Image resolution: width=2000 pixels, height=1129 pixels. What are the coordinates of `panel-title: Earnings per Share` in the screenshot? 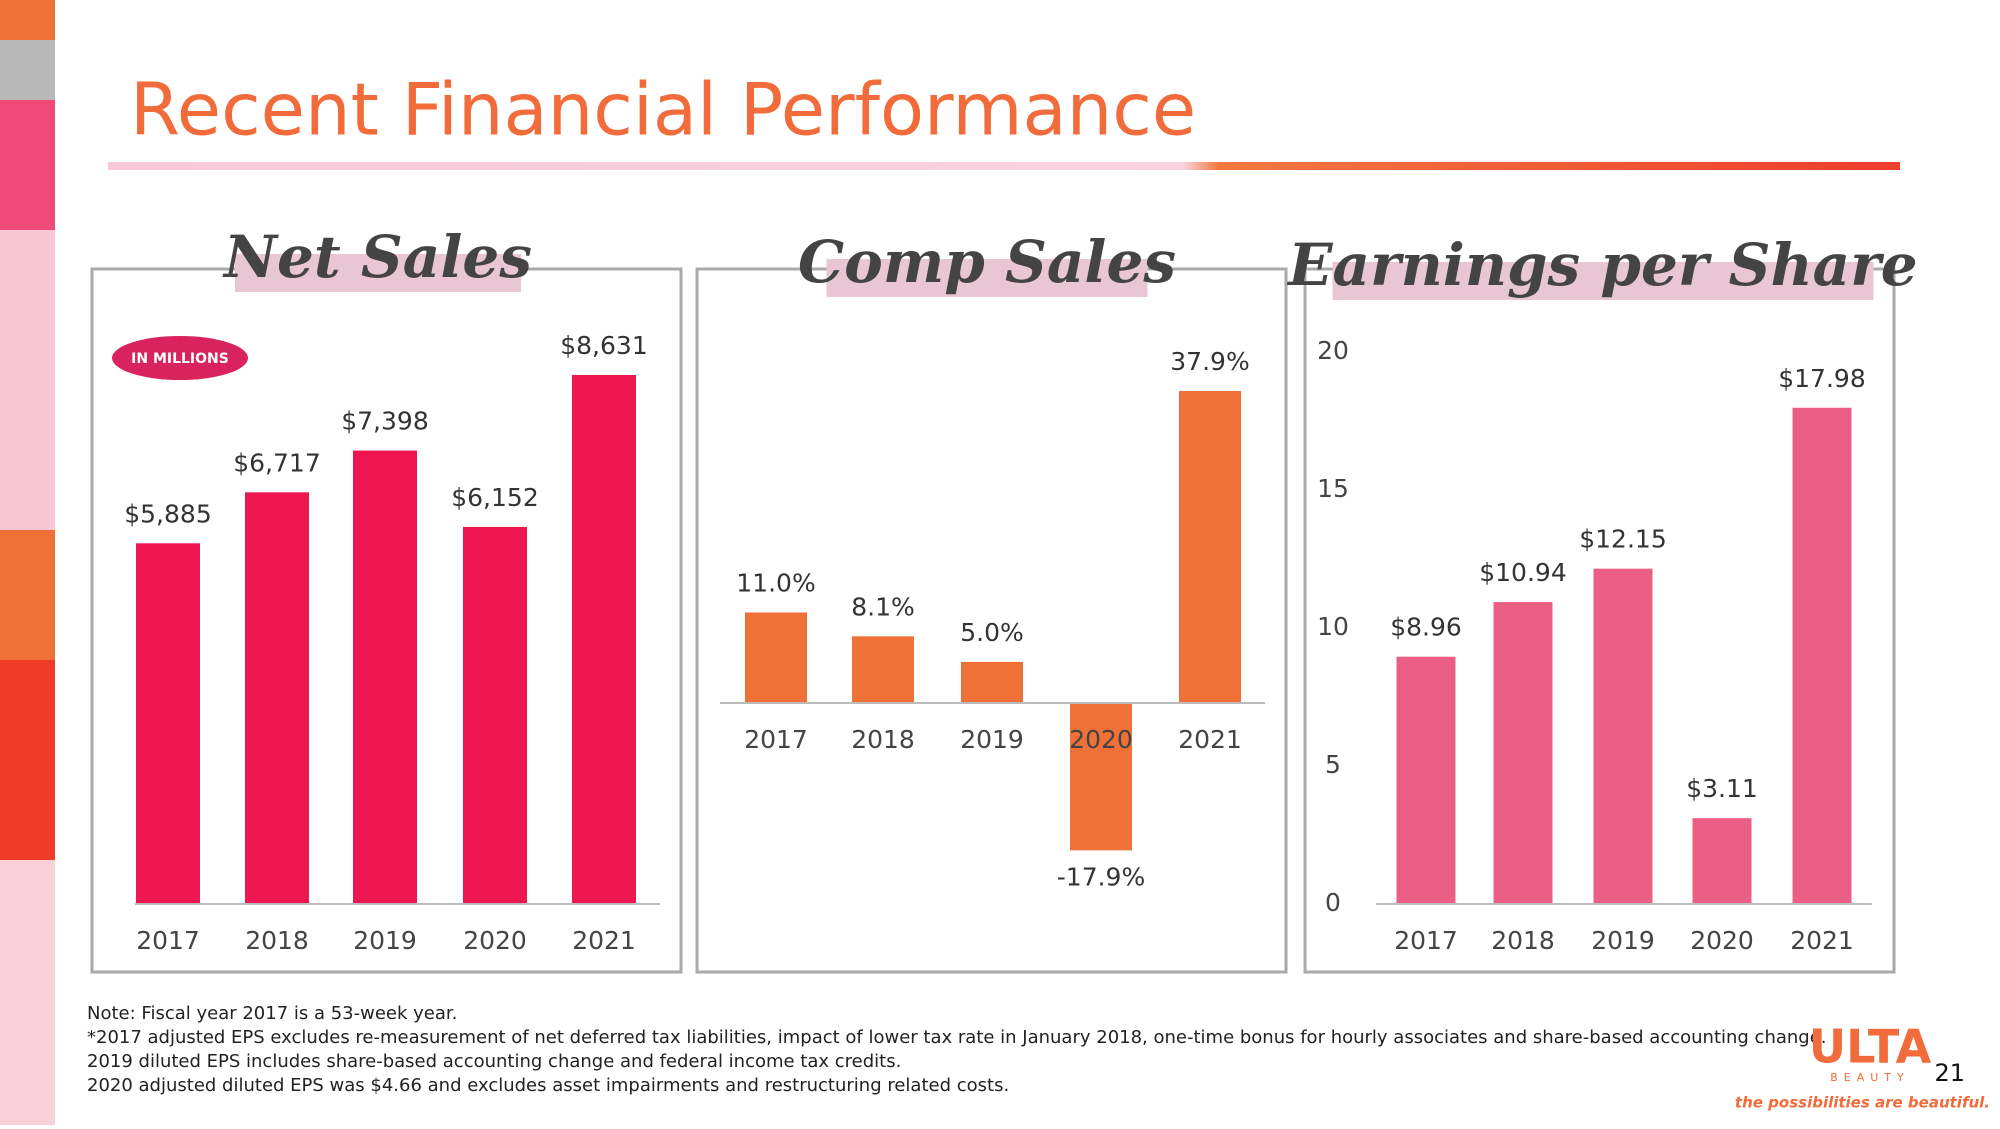 It's located at (1601, 265).